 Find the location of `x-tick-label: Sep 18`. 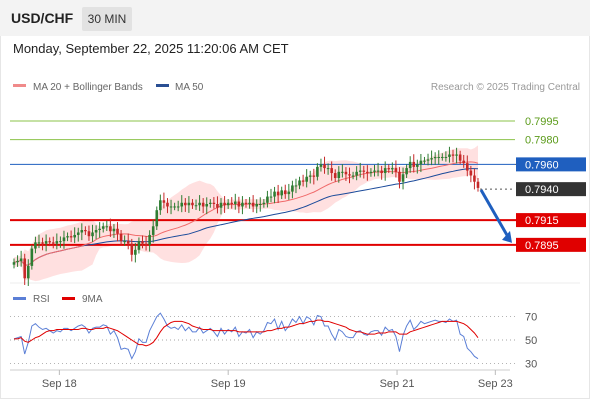

x-tick-label: Sep 18 is located at coordinates (59, 384).